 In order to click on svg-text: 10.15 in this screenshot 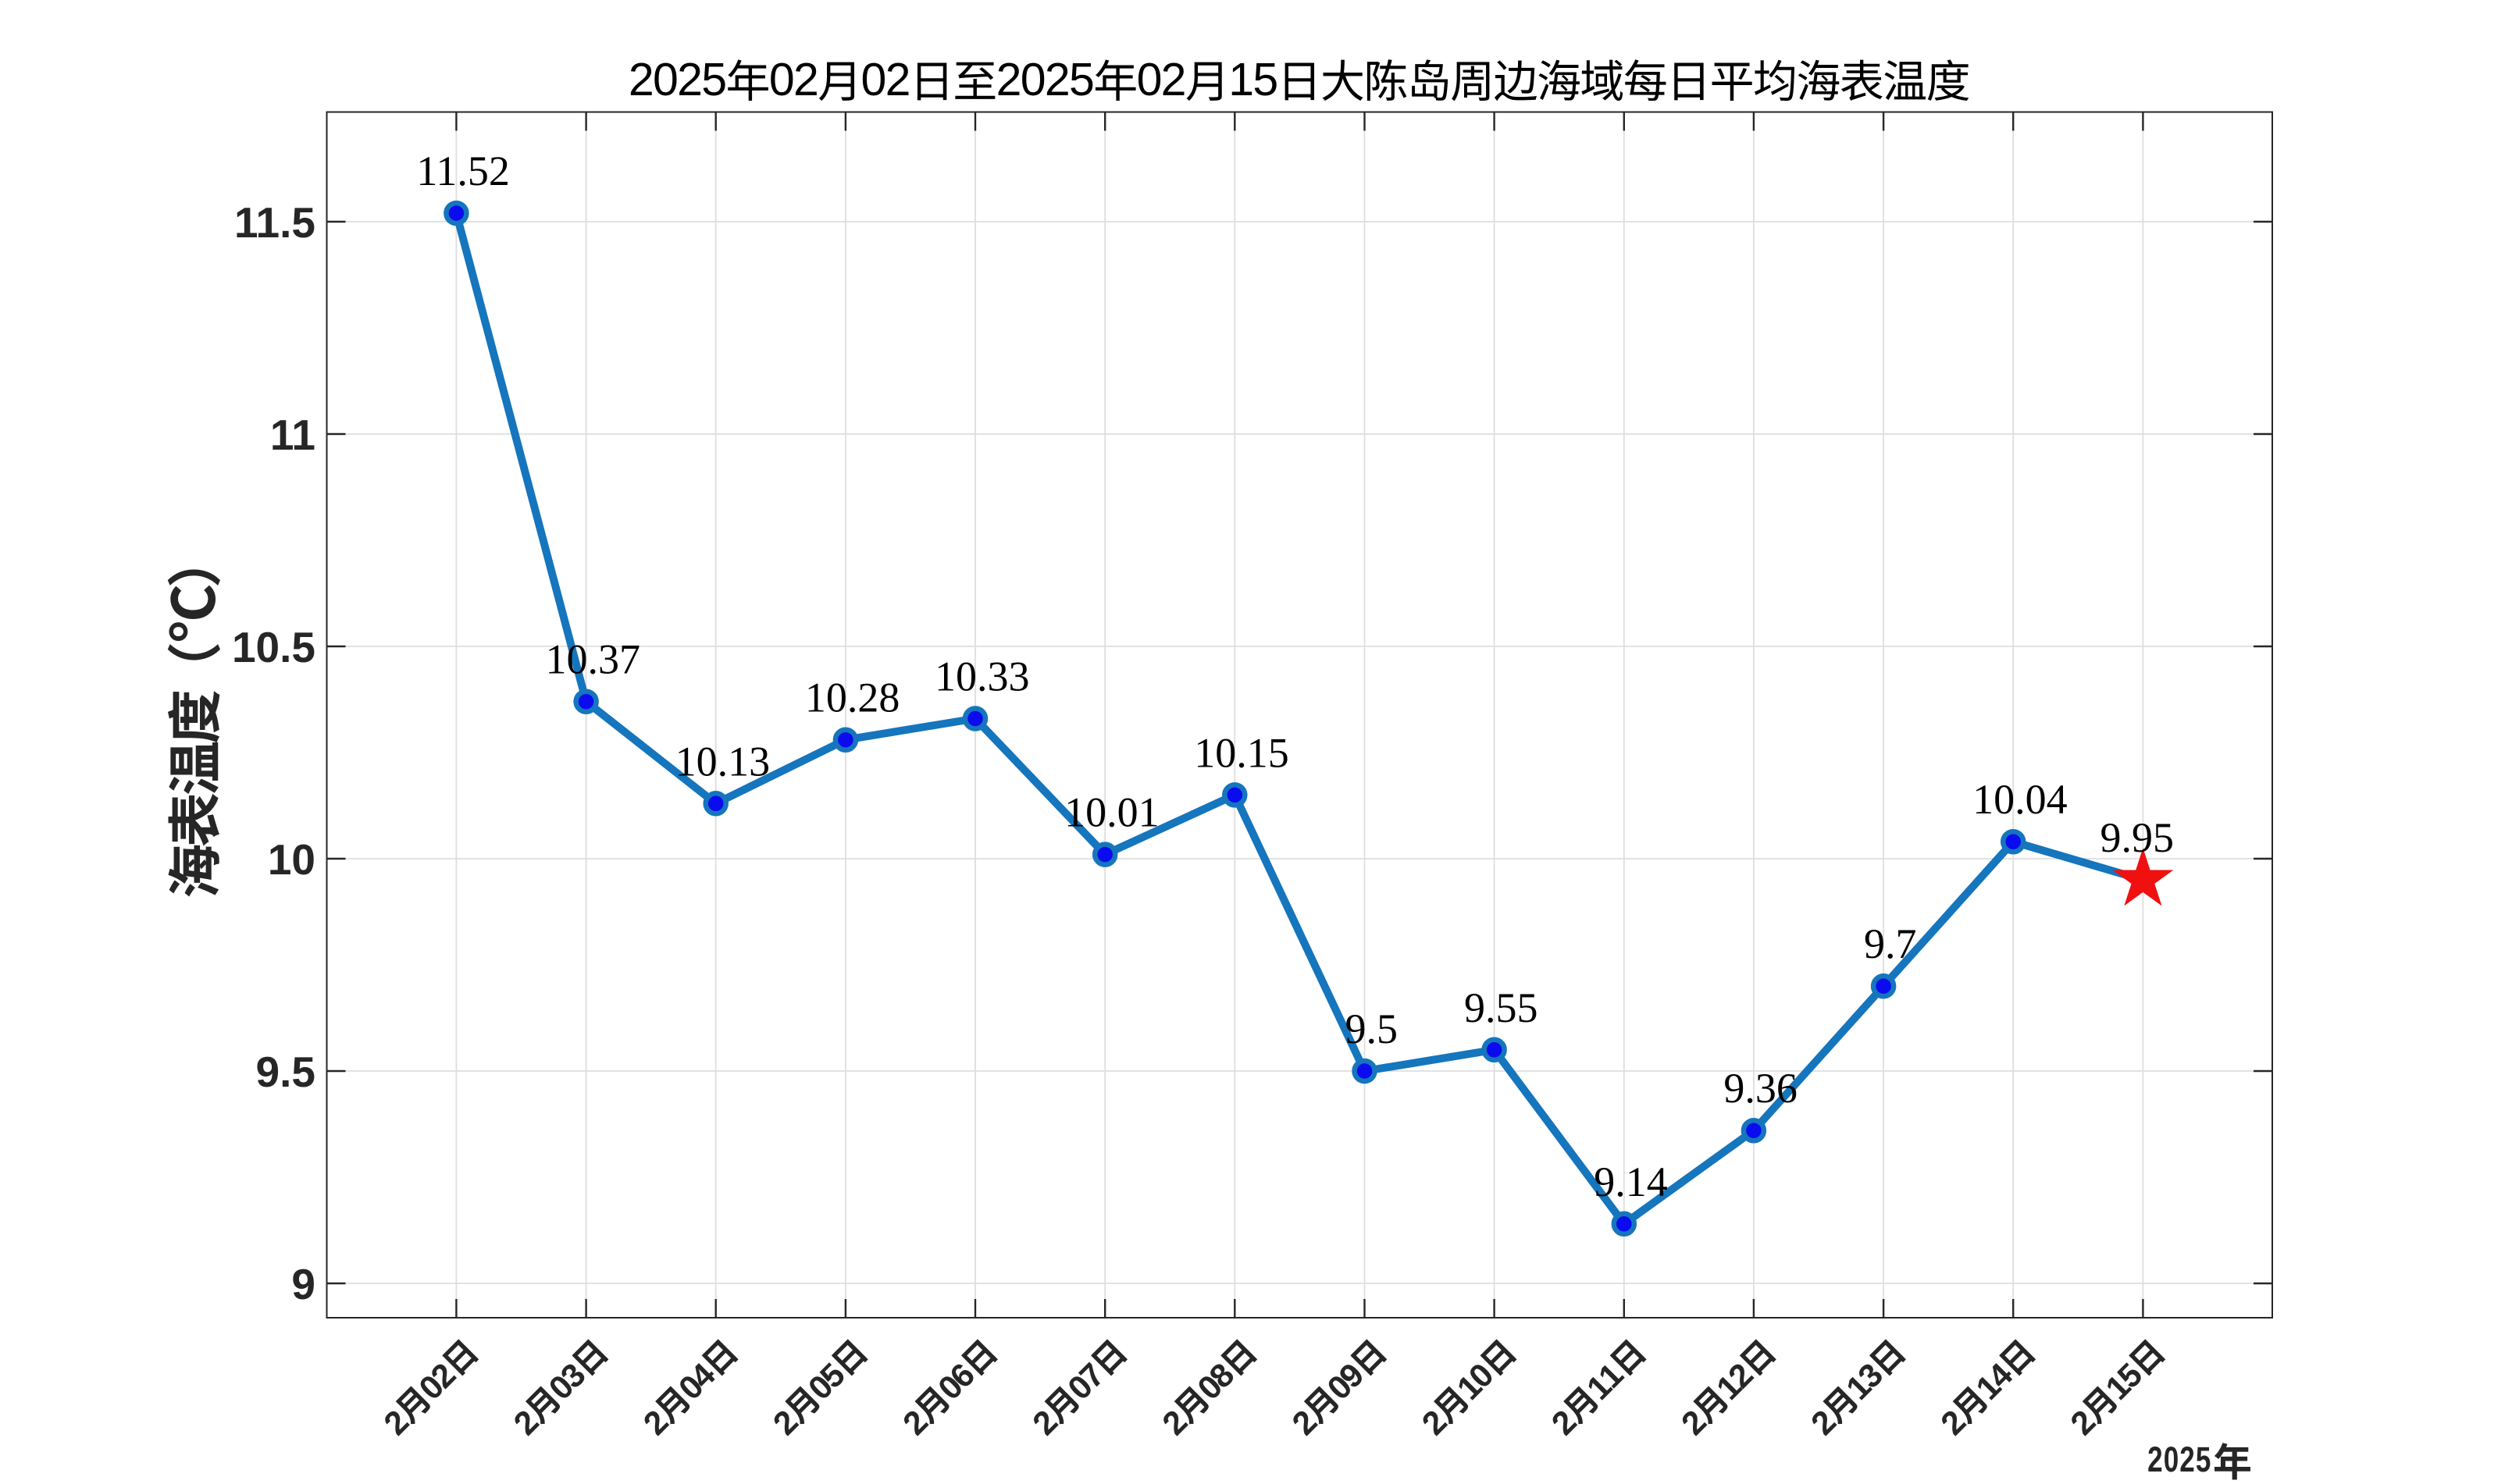, I will do `click(1241, 752)`.